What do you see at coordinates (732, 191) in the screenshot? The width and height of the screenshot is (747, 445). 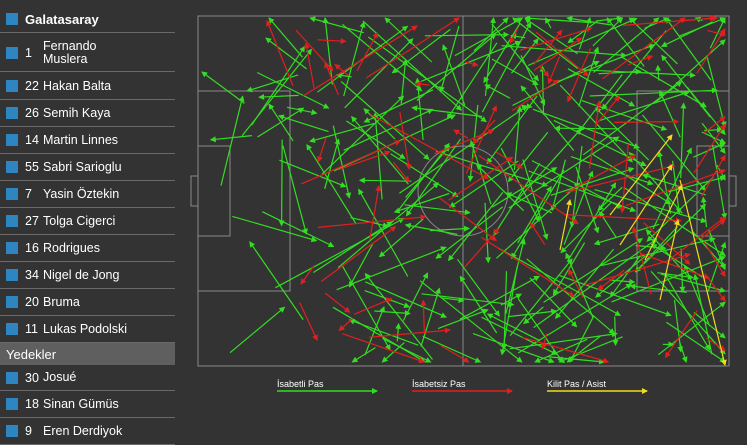 I see `right-goal` at bounding box center [732, 191].